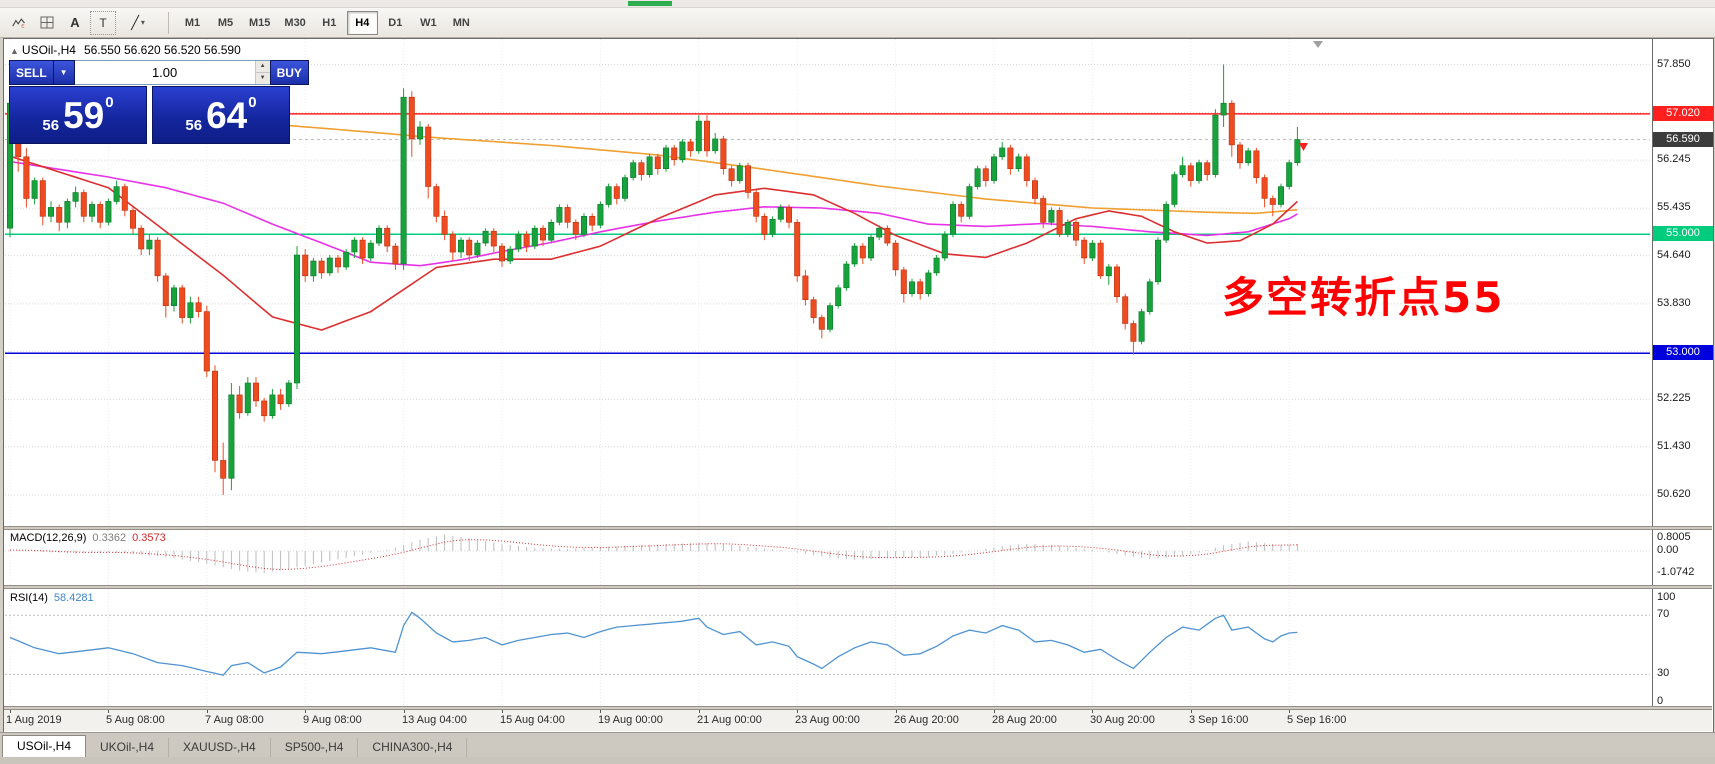 This screenshot has width=1715, height=764. What do you see at coordinates (630, 720) in the screenshot?
I see `time-axis-label: 19 Aug 00:00` at bounding box center [630, 720].